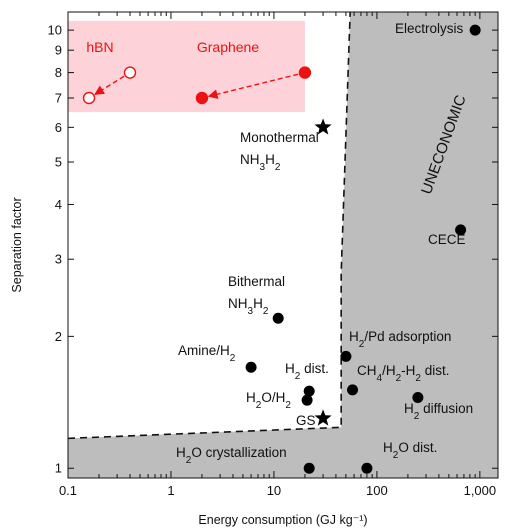 This screenshot has height=528, width=508. I want to click on series-label: hBN, so click(99, 47).